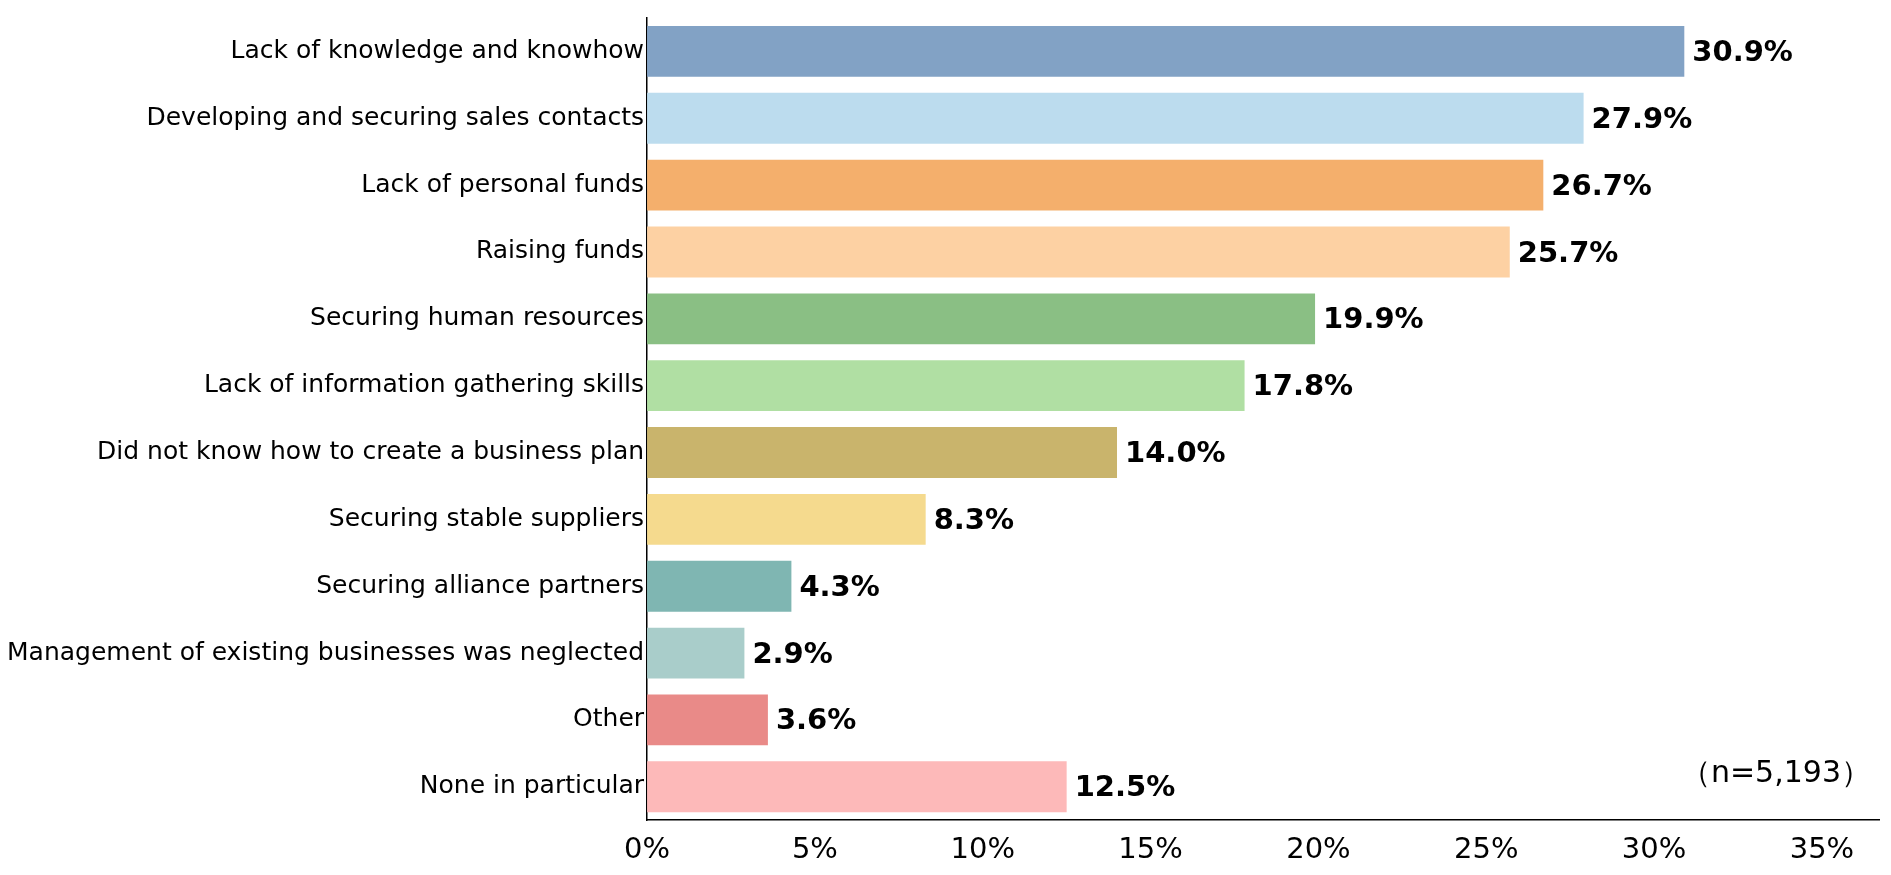  I want to click on y-tick-label: Lack of information gathering skills, so click(424, 384).